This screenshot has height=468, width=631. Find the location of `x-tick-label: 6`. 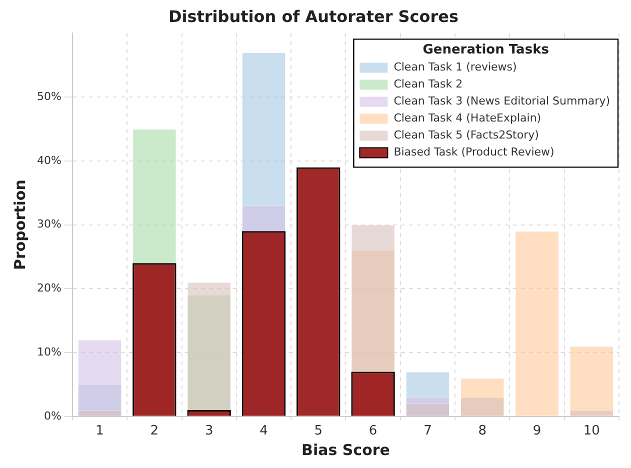

x-tick-label: 6 is located at coordinates (373, 431).